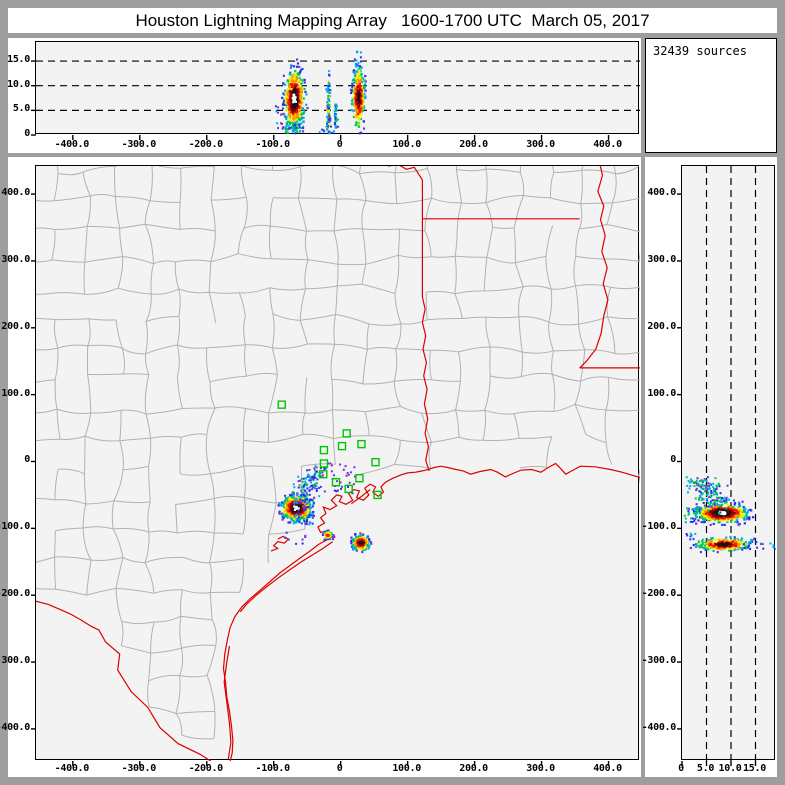 Image resolution: width=785 pixels, height=785 pixels. I want to click on x-tick-label: 10.0, so click(730, 768).